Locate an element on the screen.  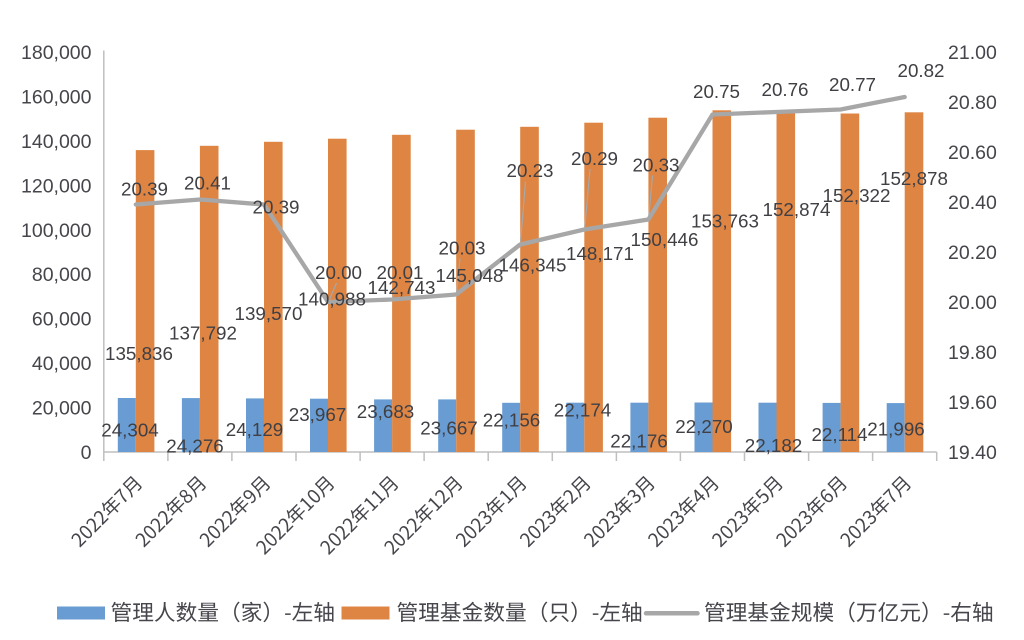
svg-text: 148,171 is located at coordinates (600, 253).